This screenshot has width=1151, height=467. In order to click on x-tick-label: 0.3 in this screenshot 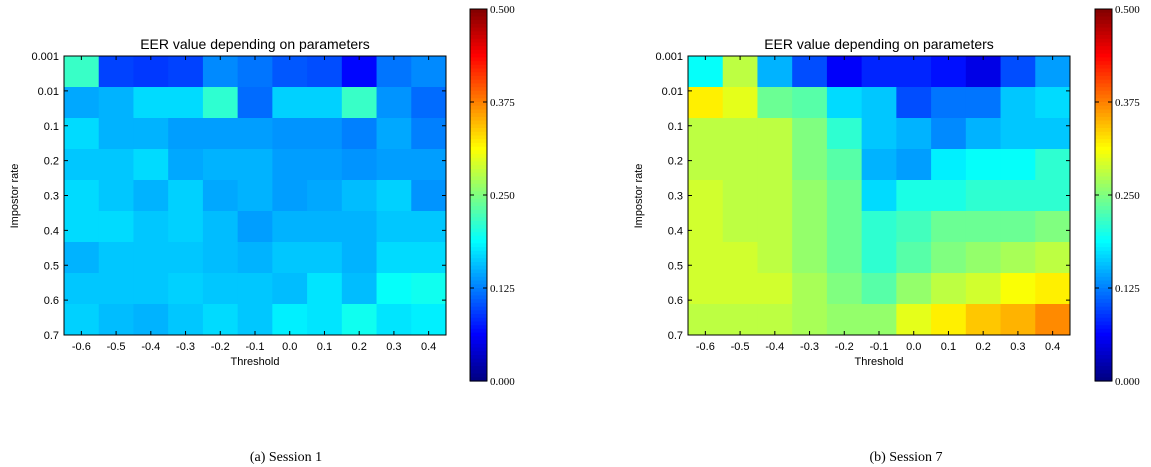, I will do `click(393, 347)`.